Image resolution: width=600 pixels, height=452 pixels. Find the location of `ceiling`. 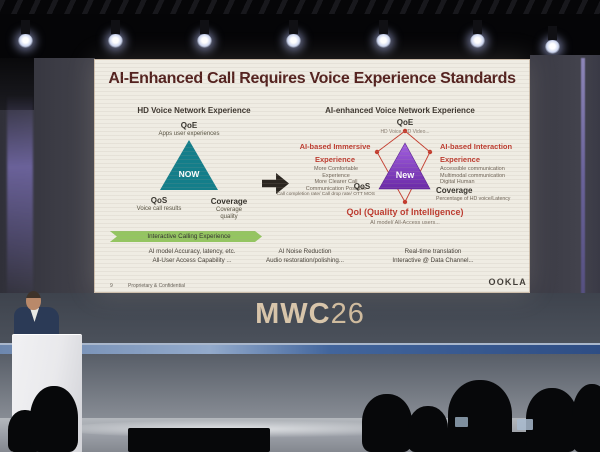

ceiling is located at coordinates (300, 31).